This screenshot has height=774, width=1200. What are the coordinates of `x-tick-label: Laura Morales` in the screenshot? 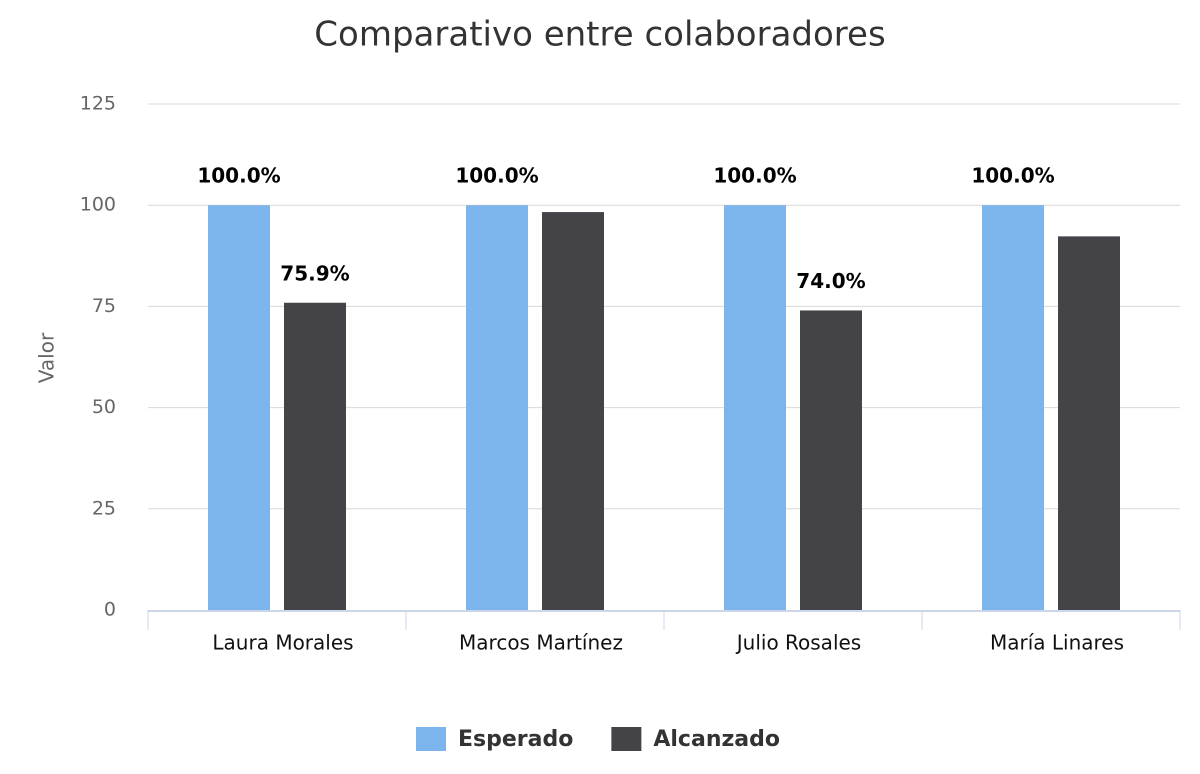 It's located at (282, 643).